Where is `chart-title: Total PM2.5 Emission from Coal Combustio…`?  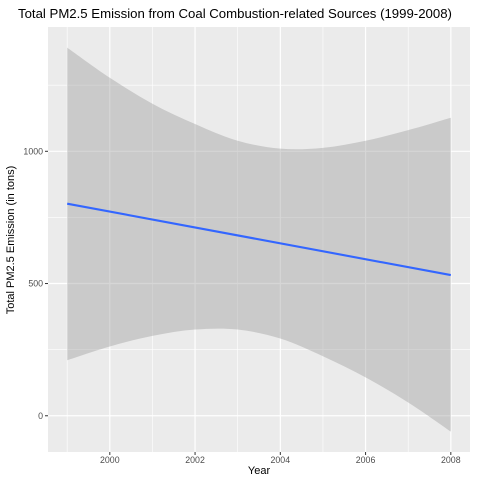 chart-title: Total PM2.5 Emission from Coal Combustio… is located at coordinates (235, 13).